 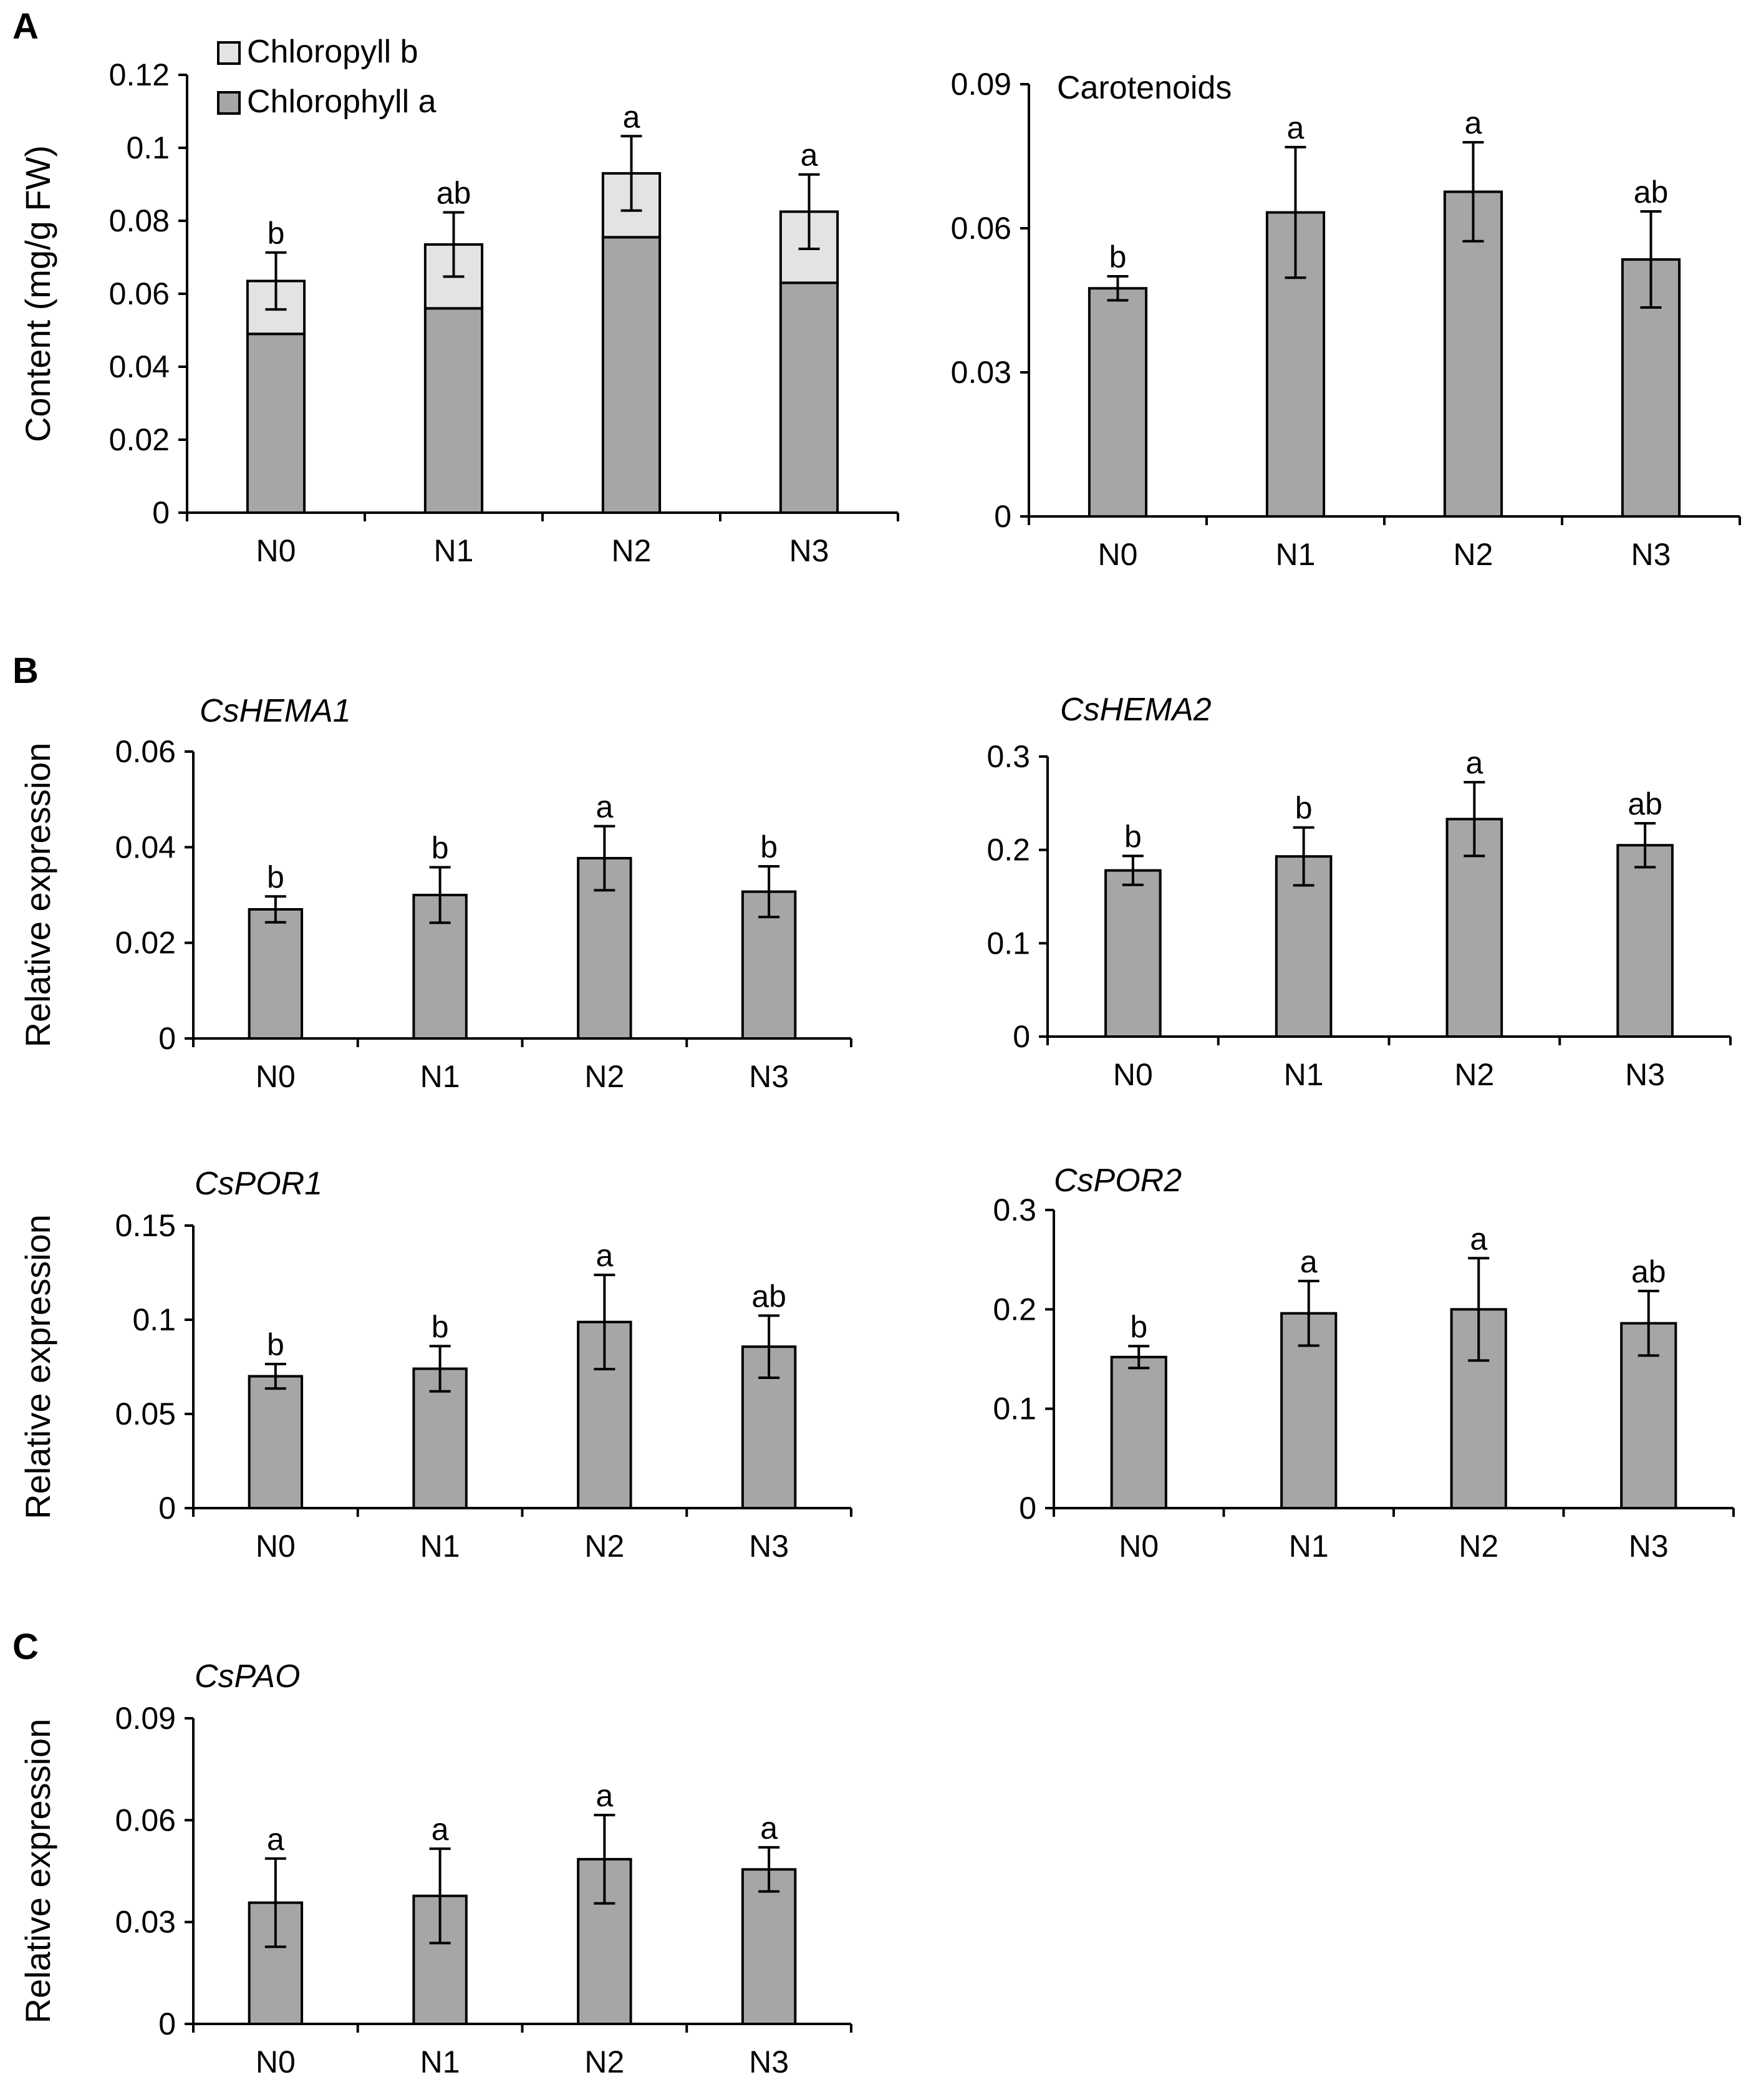 What do you see at coordinates (769, 1828) in the screenshot?
I see `significance-label-pao-n3: a` at bounding box center [769, 1828].